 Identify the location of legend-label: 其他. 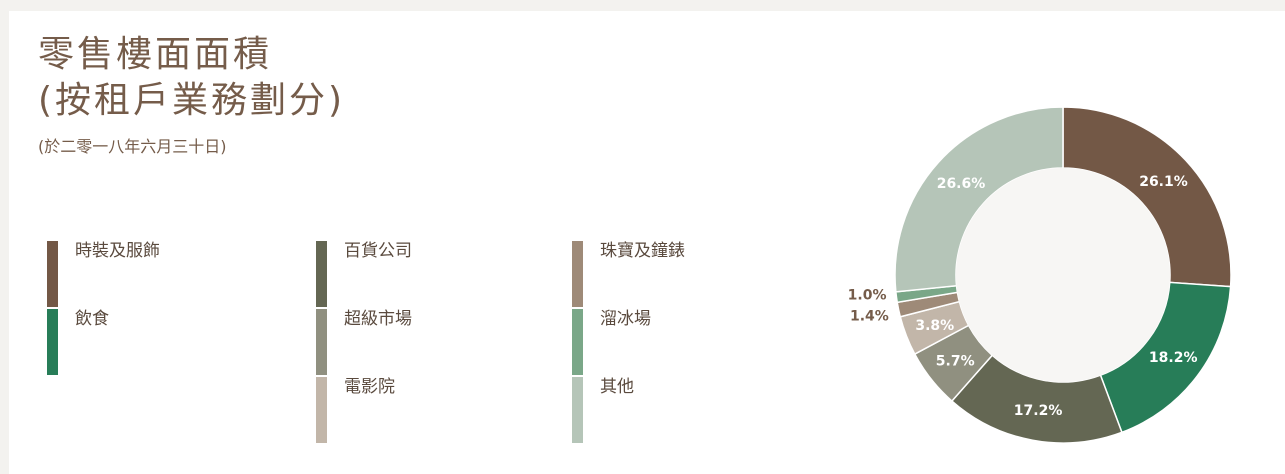
(617, 387).